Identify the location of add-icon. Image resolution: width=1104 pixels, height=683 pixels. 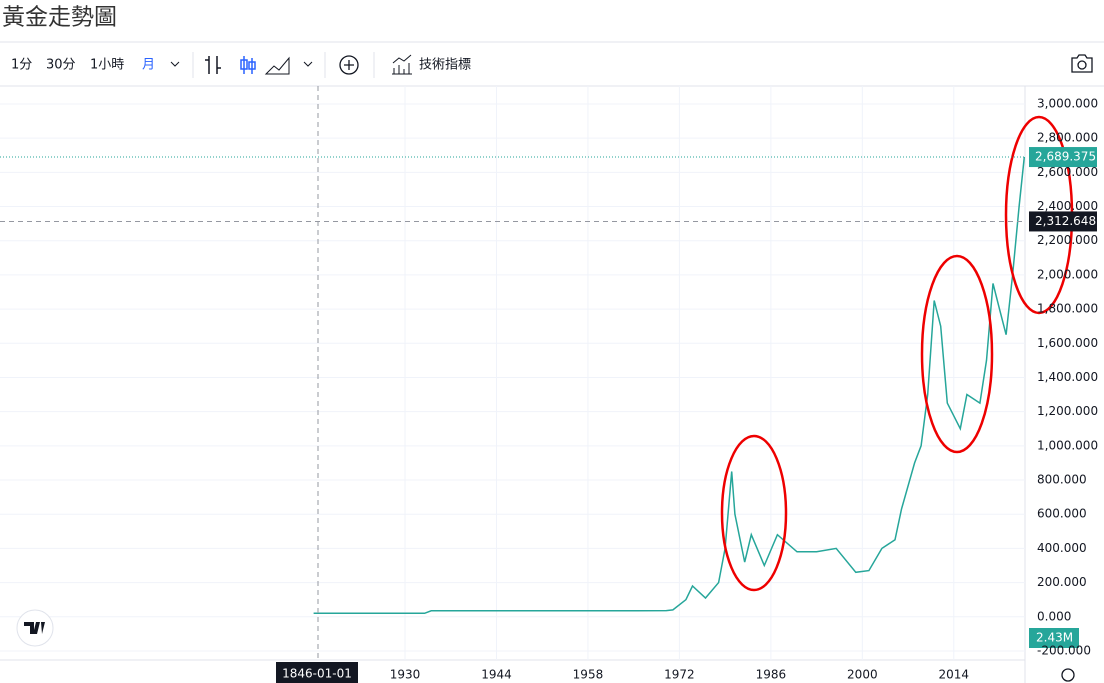
(349, 65).